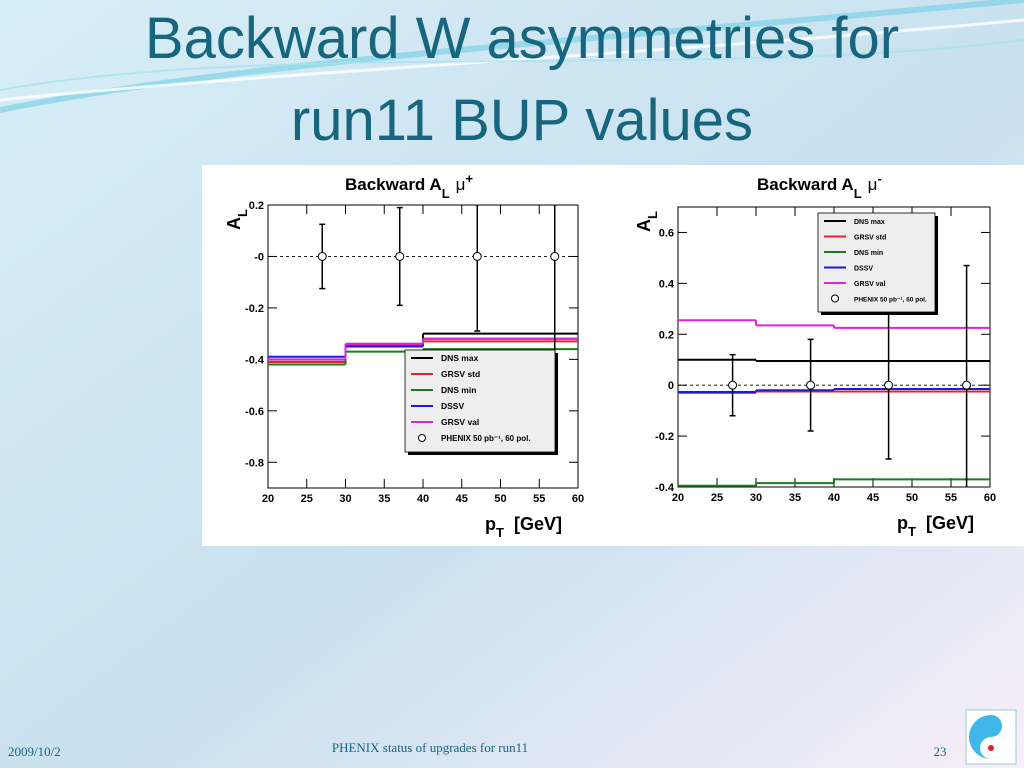  I want to click on y-tick-label: -0, so click(259, 257).